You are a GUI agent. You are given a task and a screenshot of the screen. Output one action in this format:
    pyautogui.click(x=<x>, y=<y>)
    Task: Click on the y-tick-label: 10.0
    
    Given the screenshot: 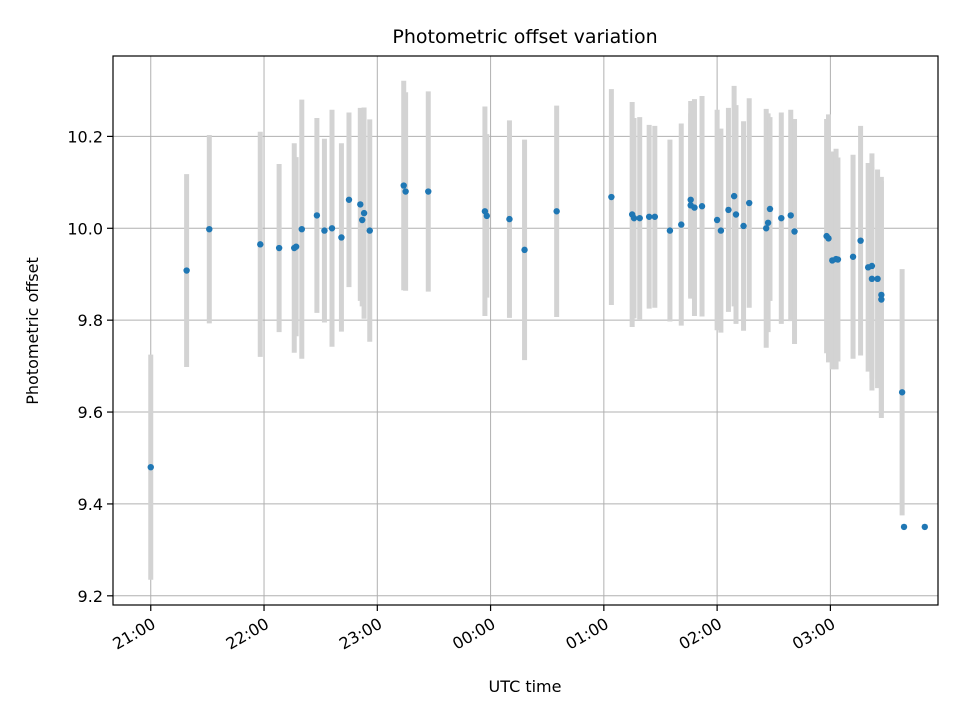 What is the action you would take?
    pyautogui.click(x=85, y=228)
    